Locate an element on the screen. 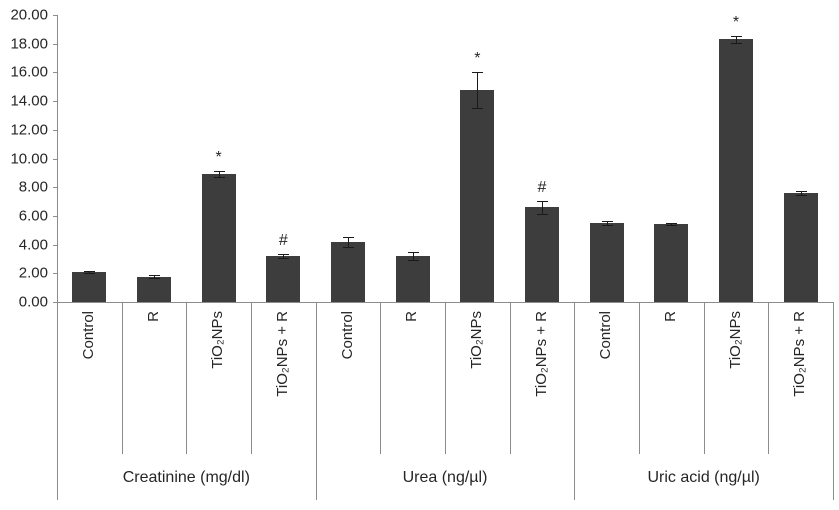  y-tick-label: 10.00 is located at coordinates (29, 158).